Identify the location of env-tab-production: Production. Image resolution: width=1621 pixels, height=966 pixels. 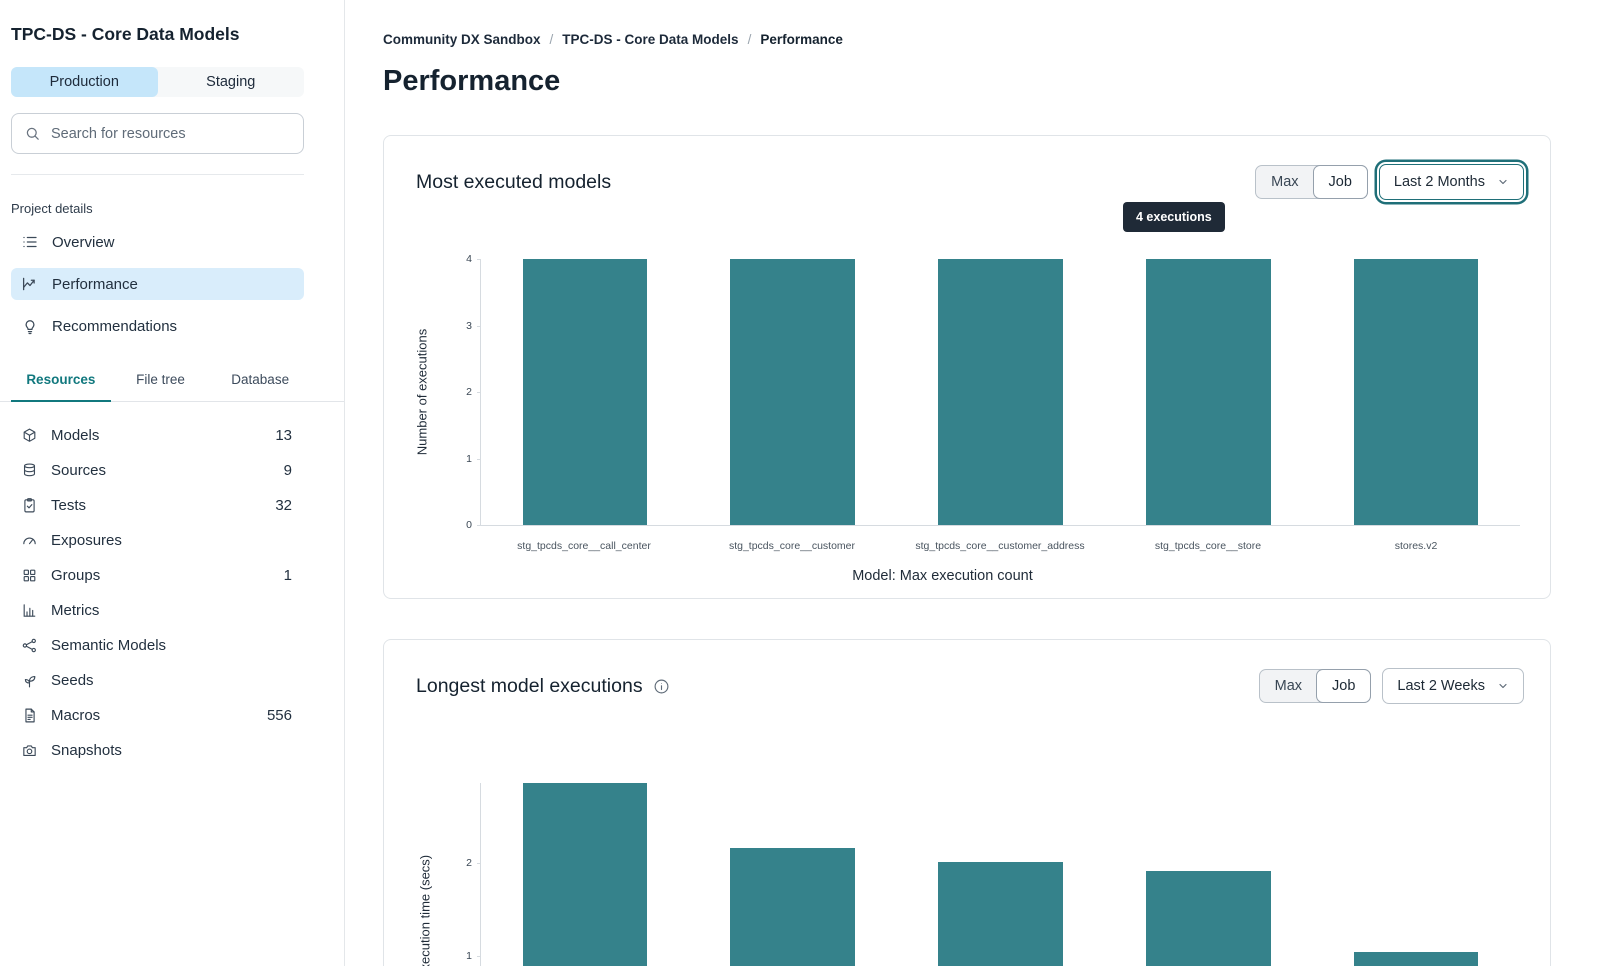
(84, 82).